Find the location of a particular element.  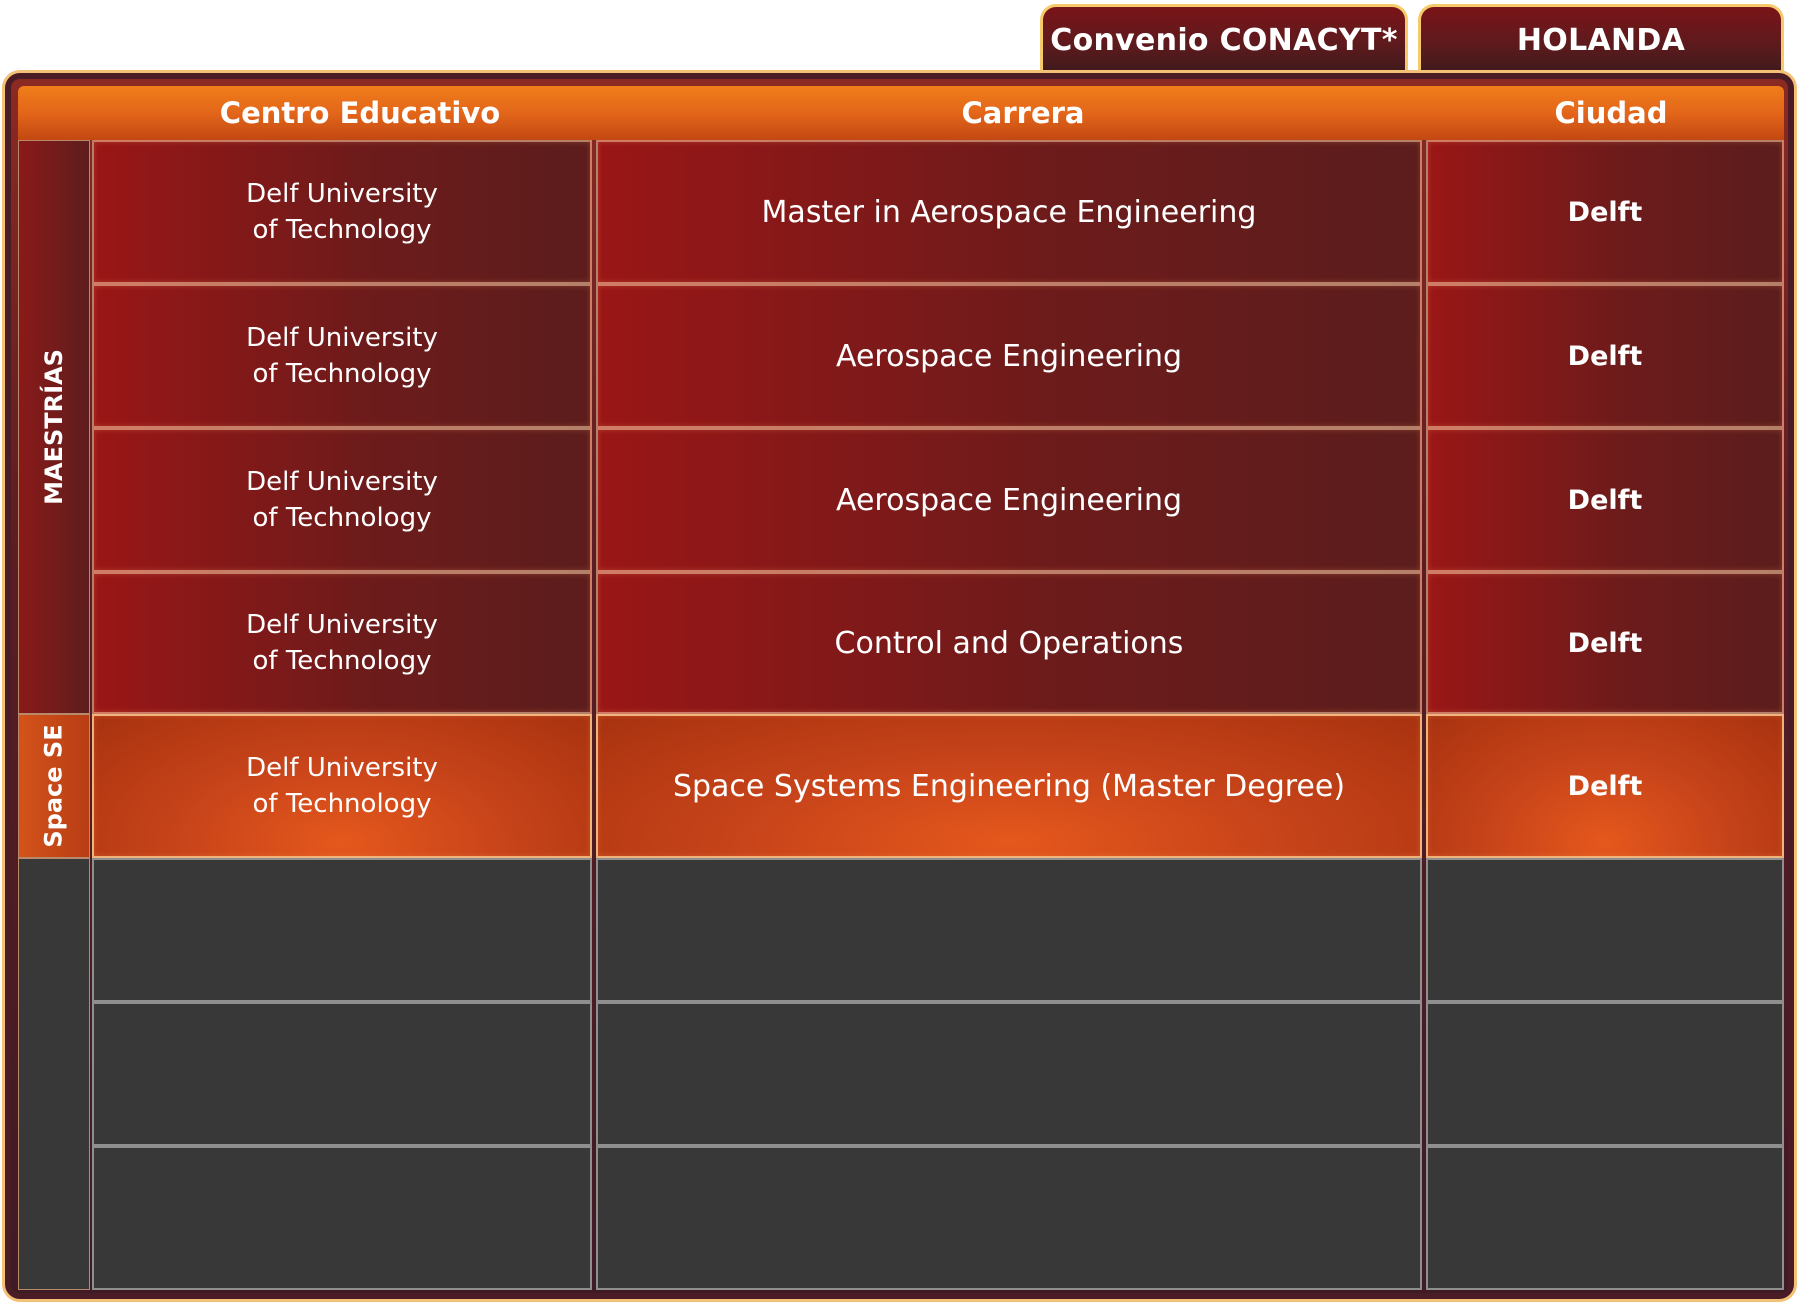

category-space-se: Space SE is located at coordinates (54, 786).